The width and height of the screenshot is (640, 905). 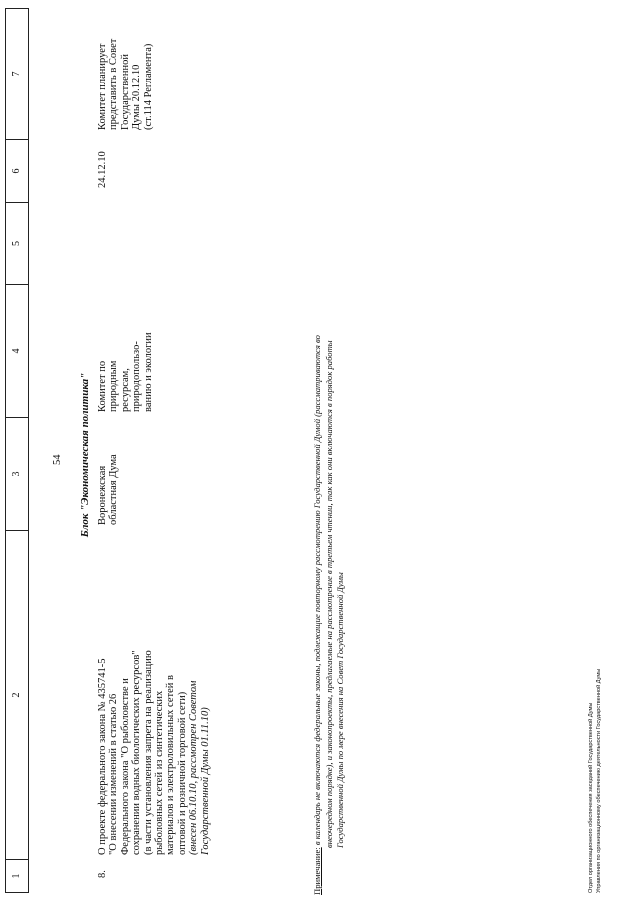 I want to click on committee-line: природопользо-, so click(x=137, y=376).